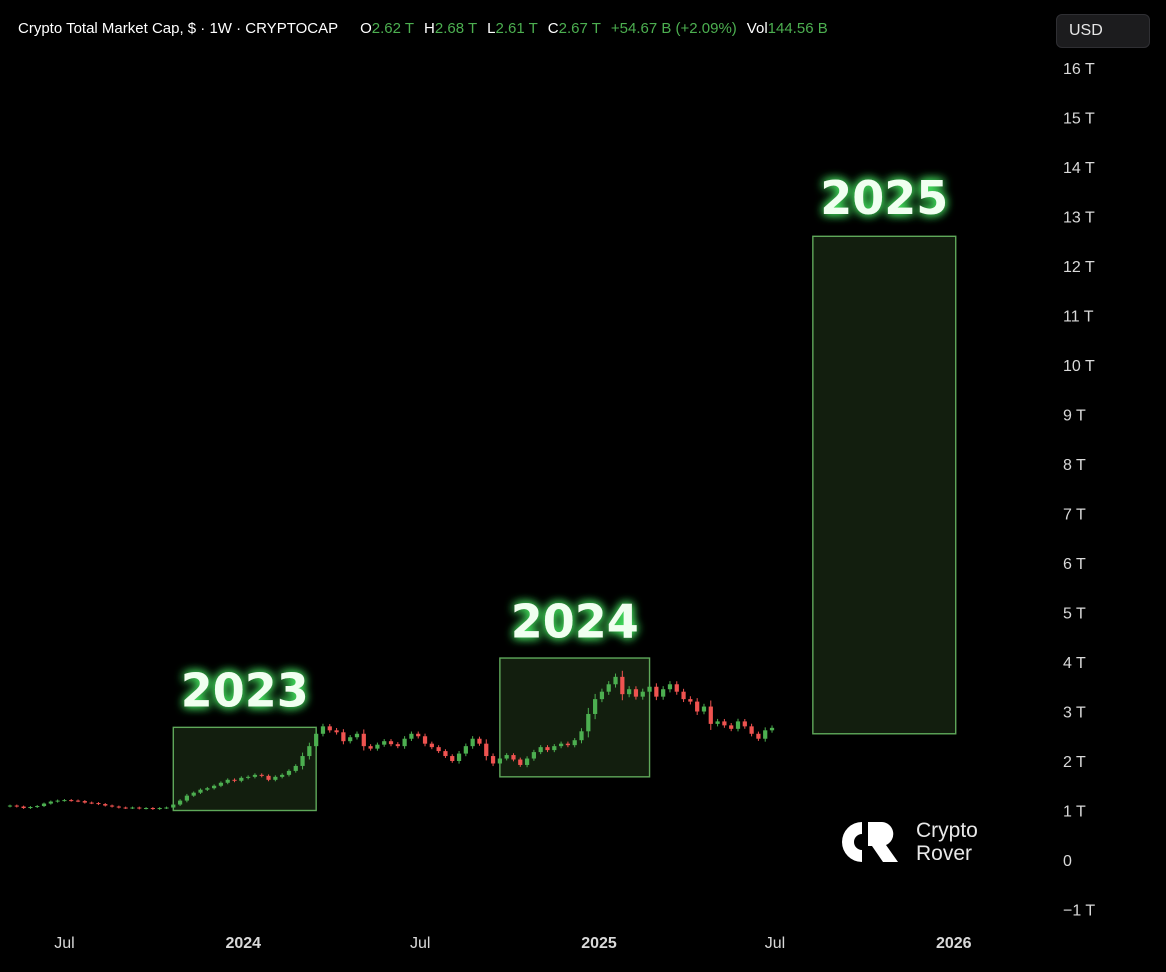 This screenshot has width=1166, height=972. I want to click on y-tick-label: 5 T, so click(1074, 614).